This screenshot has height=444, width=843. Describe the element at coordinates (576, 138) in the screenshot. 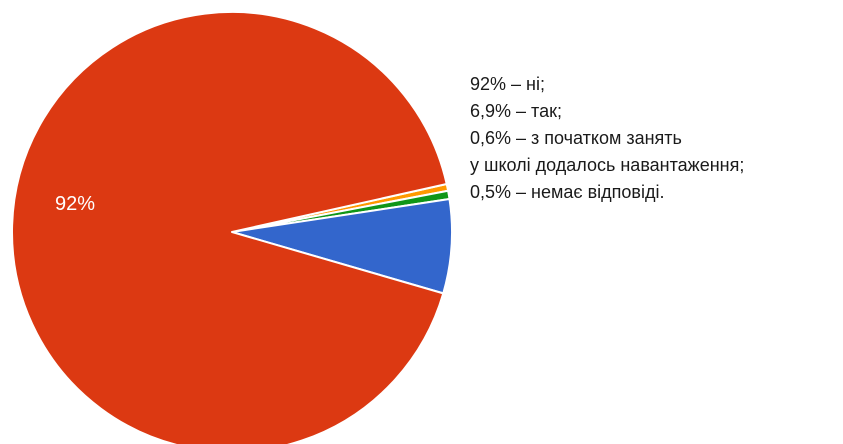

I see `legend-line-navantazhennia-1: 0,6% – з початком занять` at that location.